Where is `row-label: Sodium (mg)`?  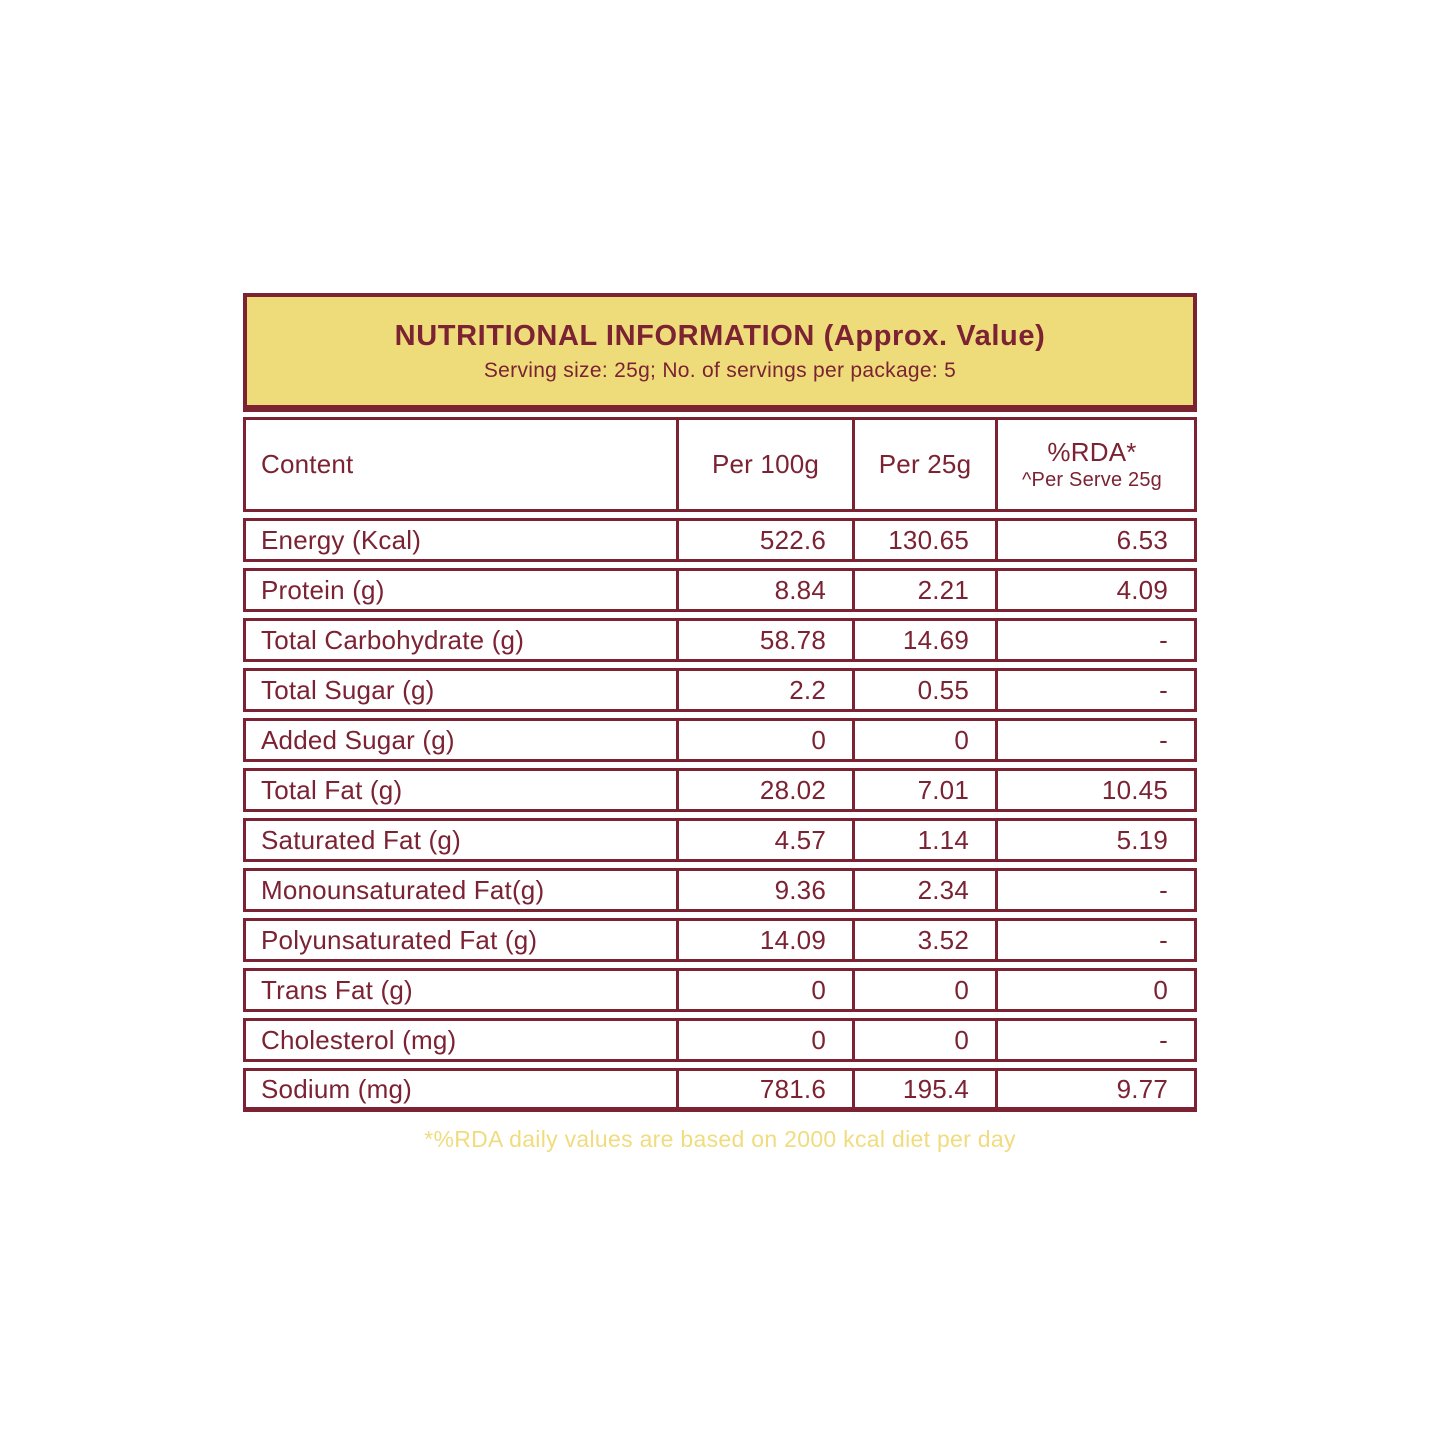 row-label: Sodium (mg) is located at coordinates (337, 1088).